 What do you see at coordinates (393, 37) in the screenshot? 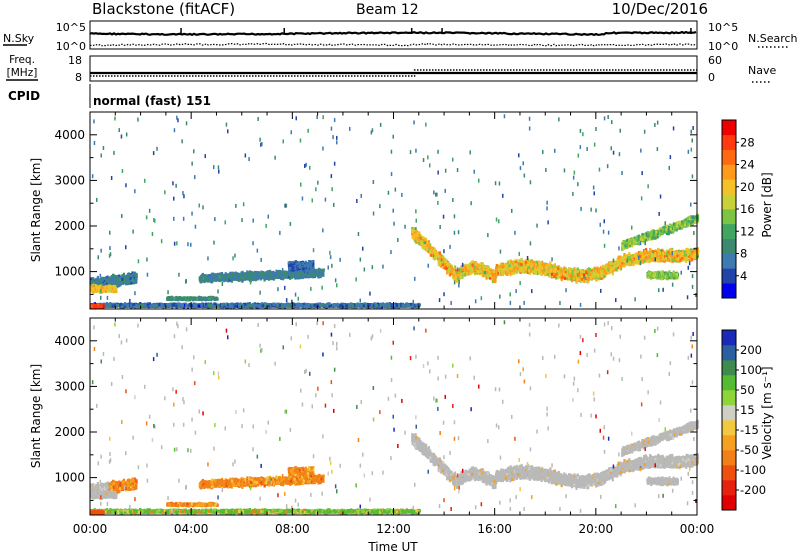
I see `nsky-series` at bounding box center [393, 37].